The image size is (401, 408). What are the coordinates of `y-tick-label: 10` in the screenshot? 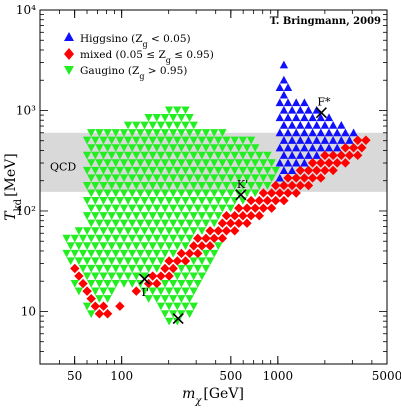 It's located at (28, 311).